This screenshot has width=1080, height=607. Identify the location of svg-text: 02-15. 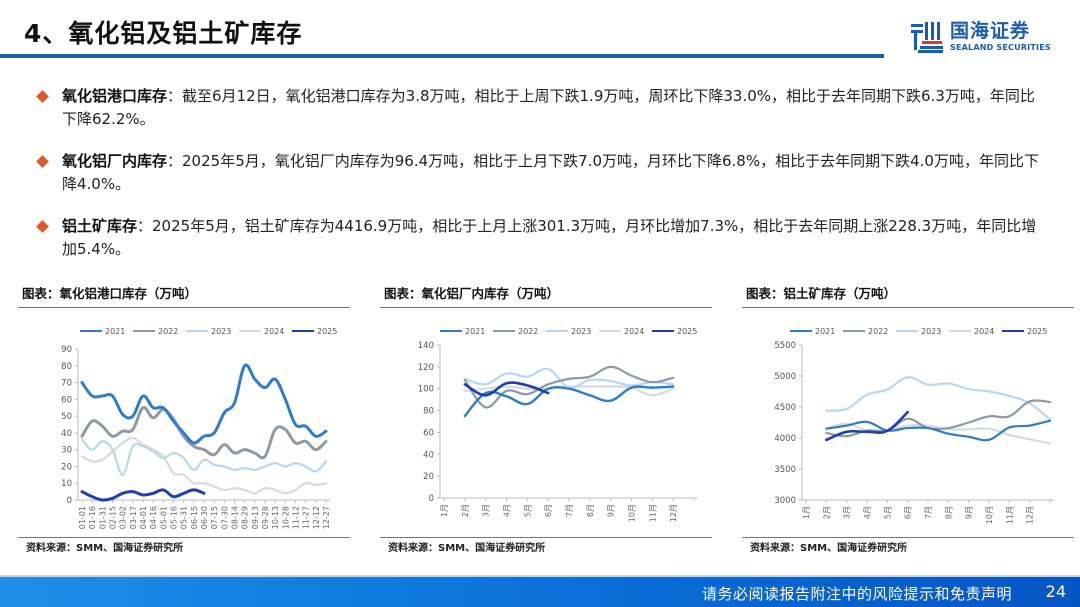
(113, 517).